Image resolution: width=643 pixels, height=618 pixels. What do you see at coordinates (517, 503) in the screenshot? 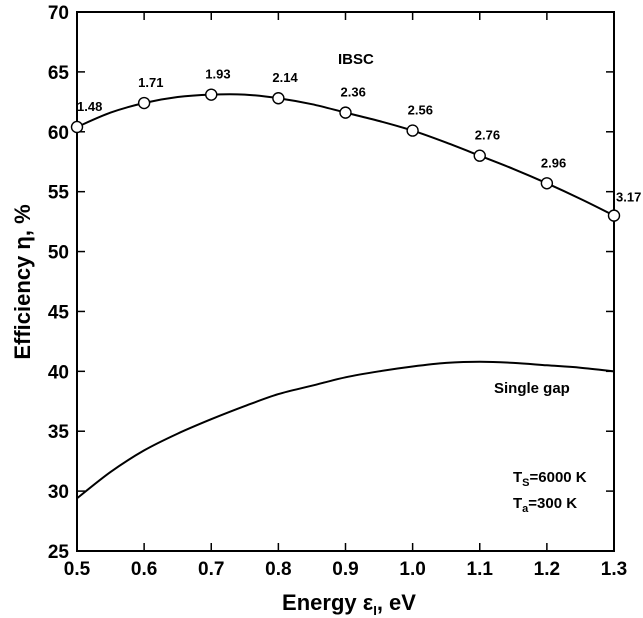
I see `annotation-ta-main: T` at bounding box center [517, 503].